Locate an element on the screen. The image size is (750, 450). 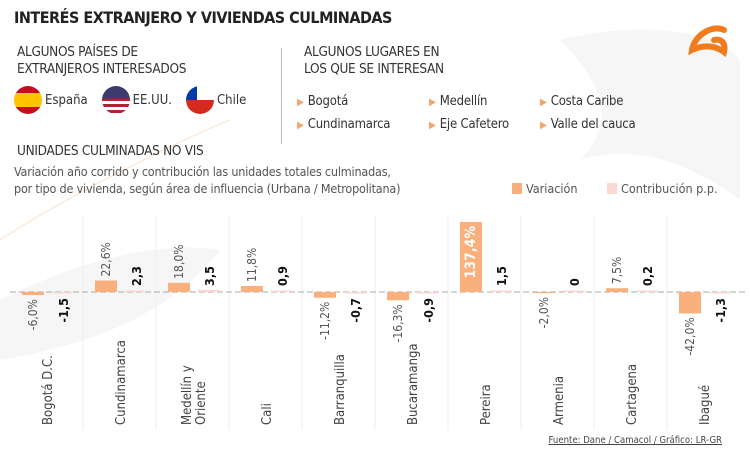
contribution-label: 3,5 is located at coordinates (209, 276).